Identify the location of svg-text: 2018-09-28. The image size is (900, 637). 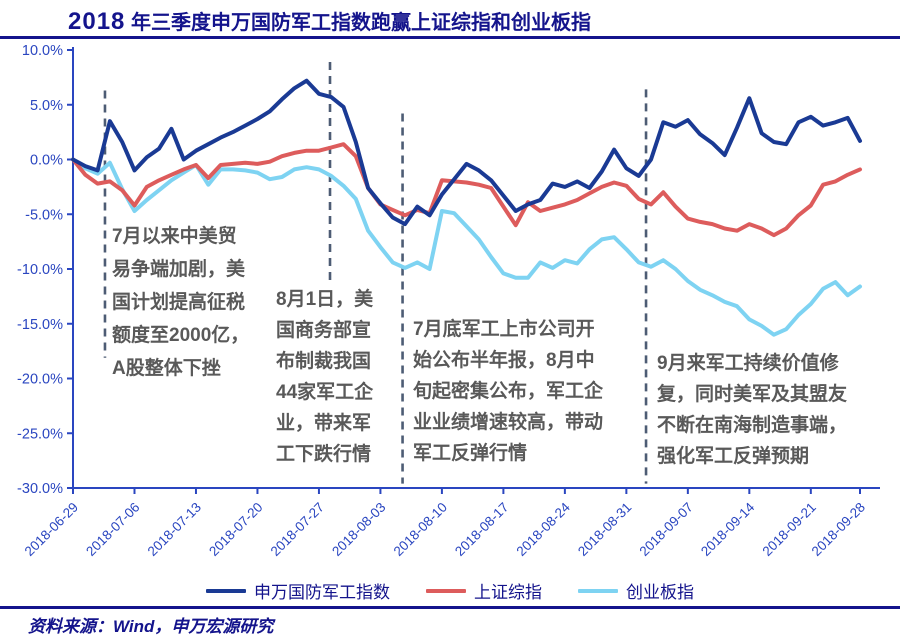
(838, 529).